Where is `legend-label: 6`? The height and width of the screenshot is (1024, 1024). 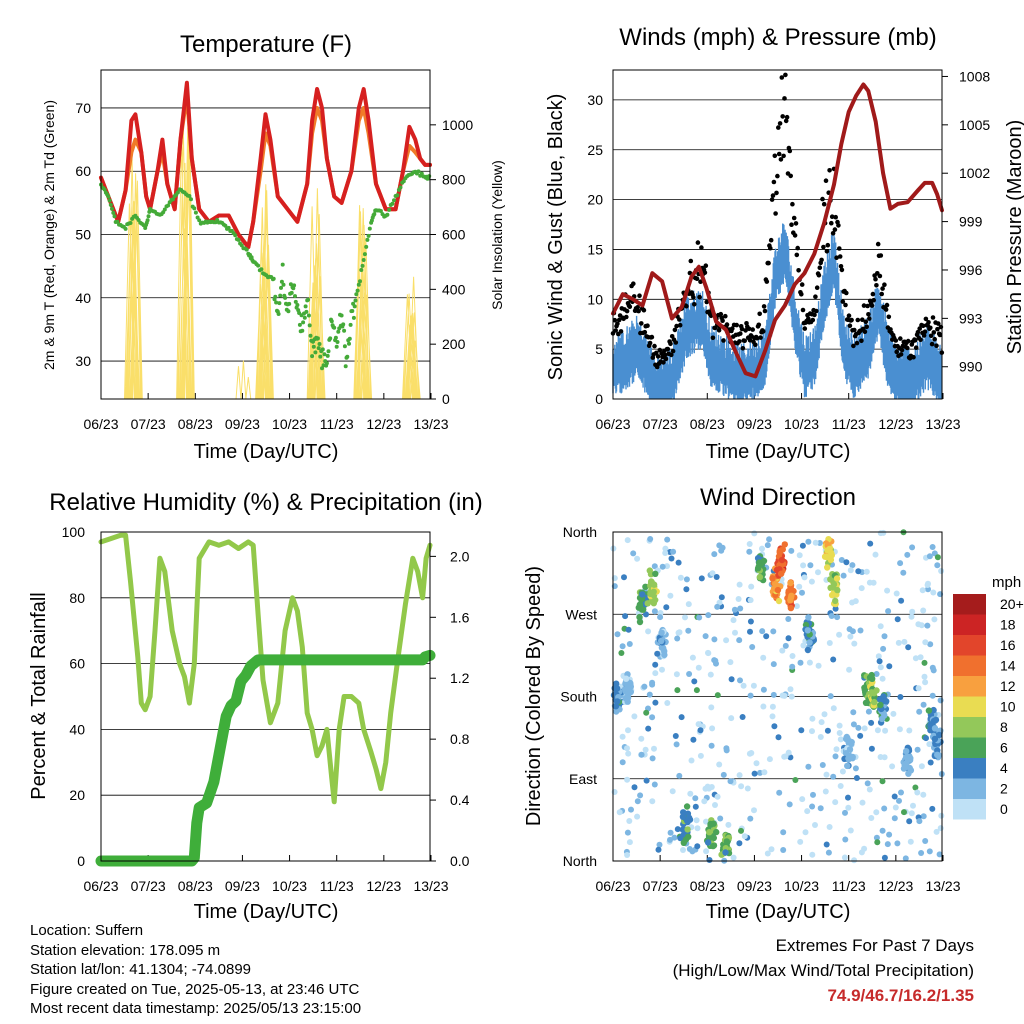
legend-label: 6 is located at coordinates (1004, 748).